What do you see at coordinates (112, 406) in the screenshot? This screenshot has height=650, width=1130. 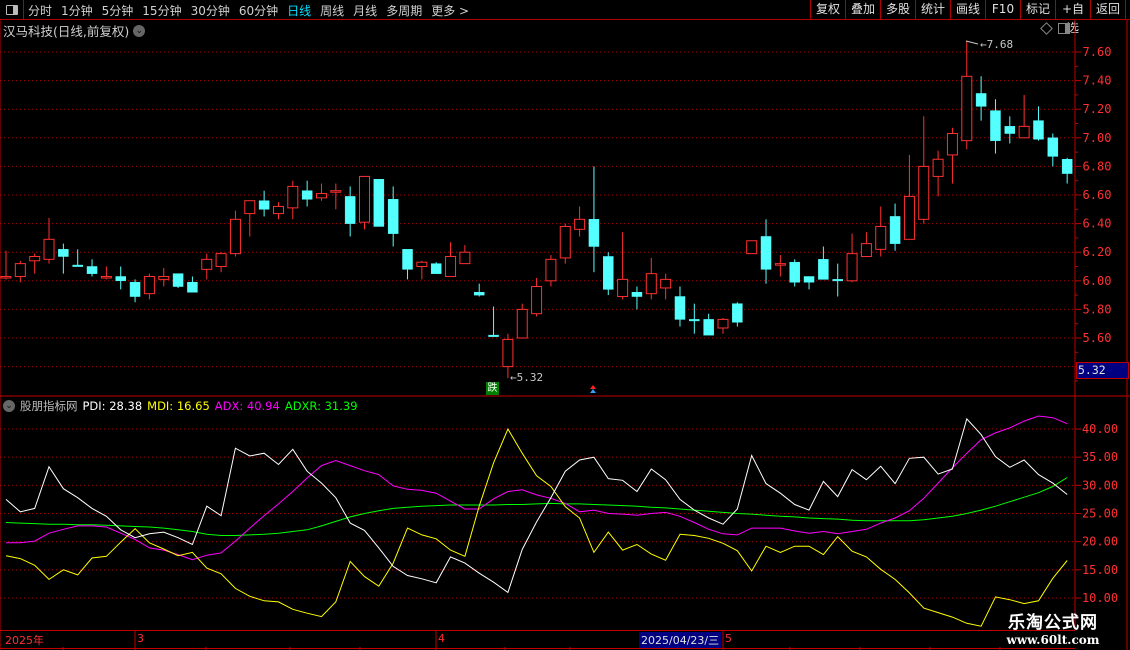 I see `pdi-label: PDI: 28.38` at bounding box center [112, 406].